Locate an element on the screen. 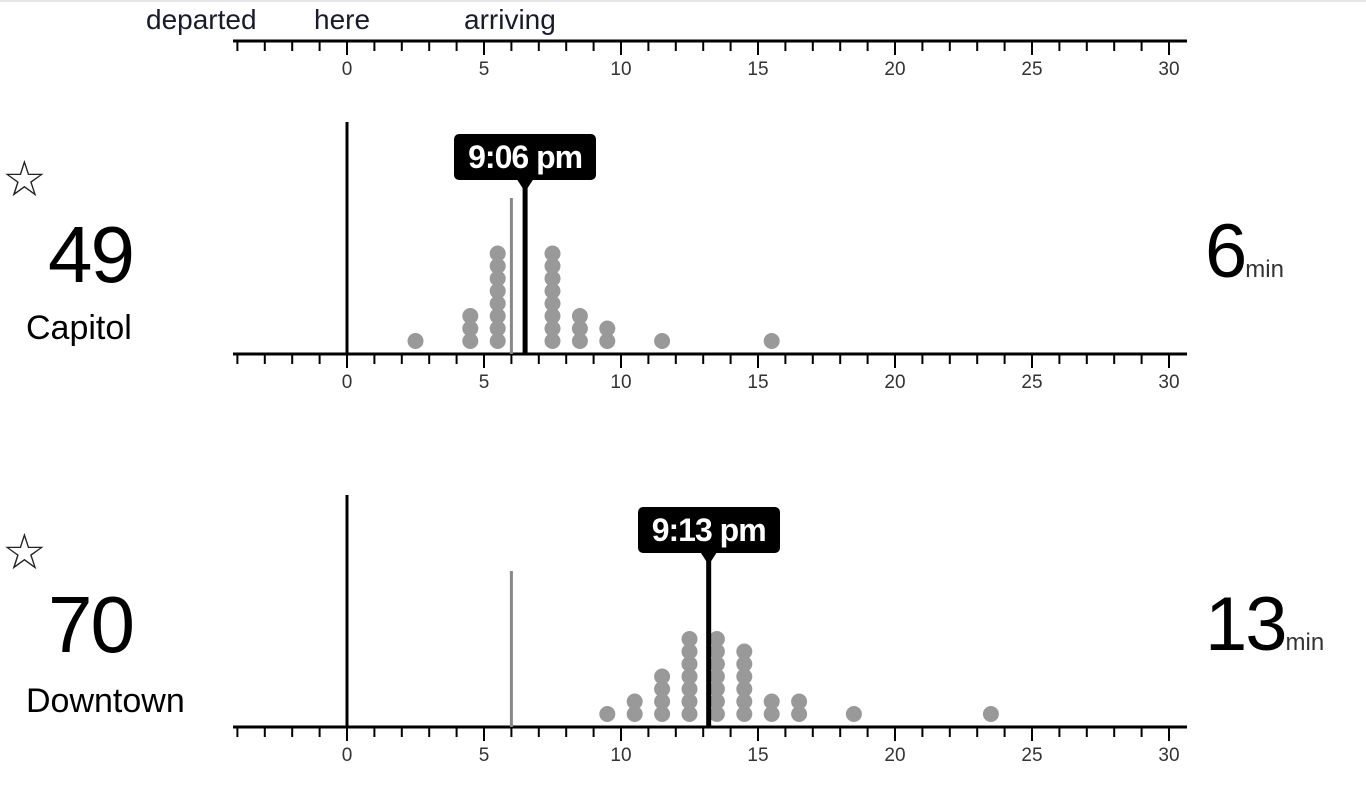 The height and width of the screenshot is (793, 1366). predicted-time-label: 9:06 pm is located at coordinates (525, 157).